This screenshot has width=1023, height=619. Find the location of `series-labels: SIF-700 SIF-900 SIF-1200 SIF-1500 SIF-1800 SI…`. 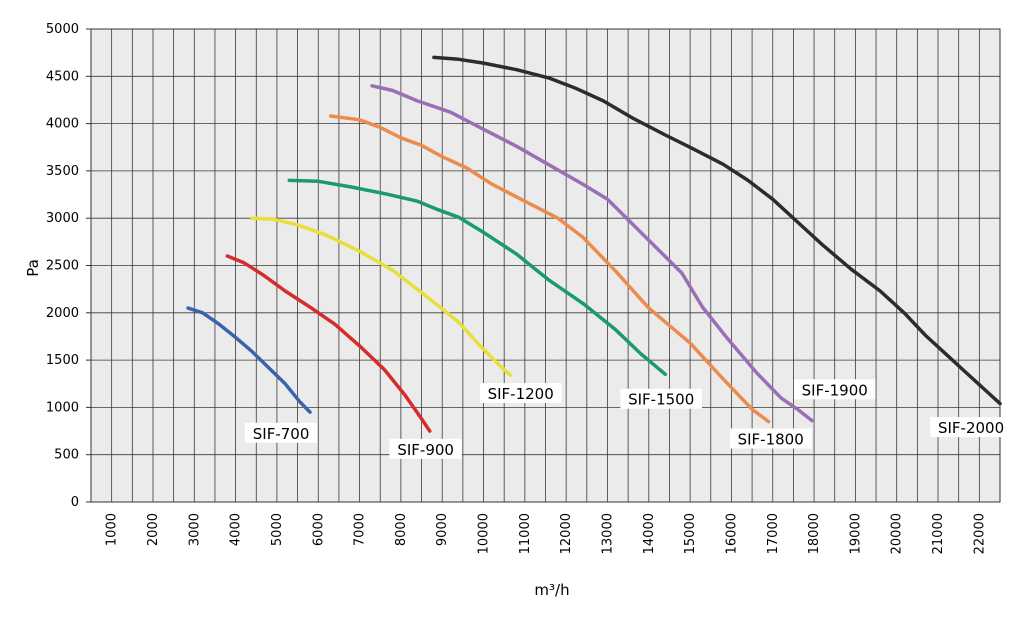

series-labels: SIF-700 SIF-900 SIF-1200 SIF-1500 SIF-1800 SI… is located at coordinates (628, 419).